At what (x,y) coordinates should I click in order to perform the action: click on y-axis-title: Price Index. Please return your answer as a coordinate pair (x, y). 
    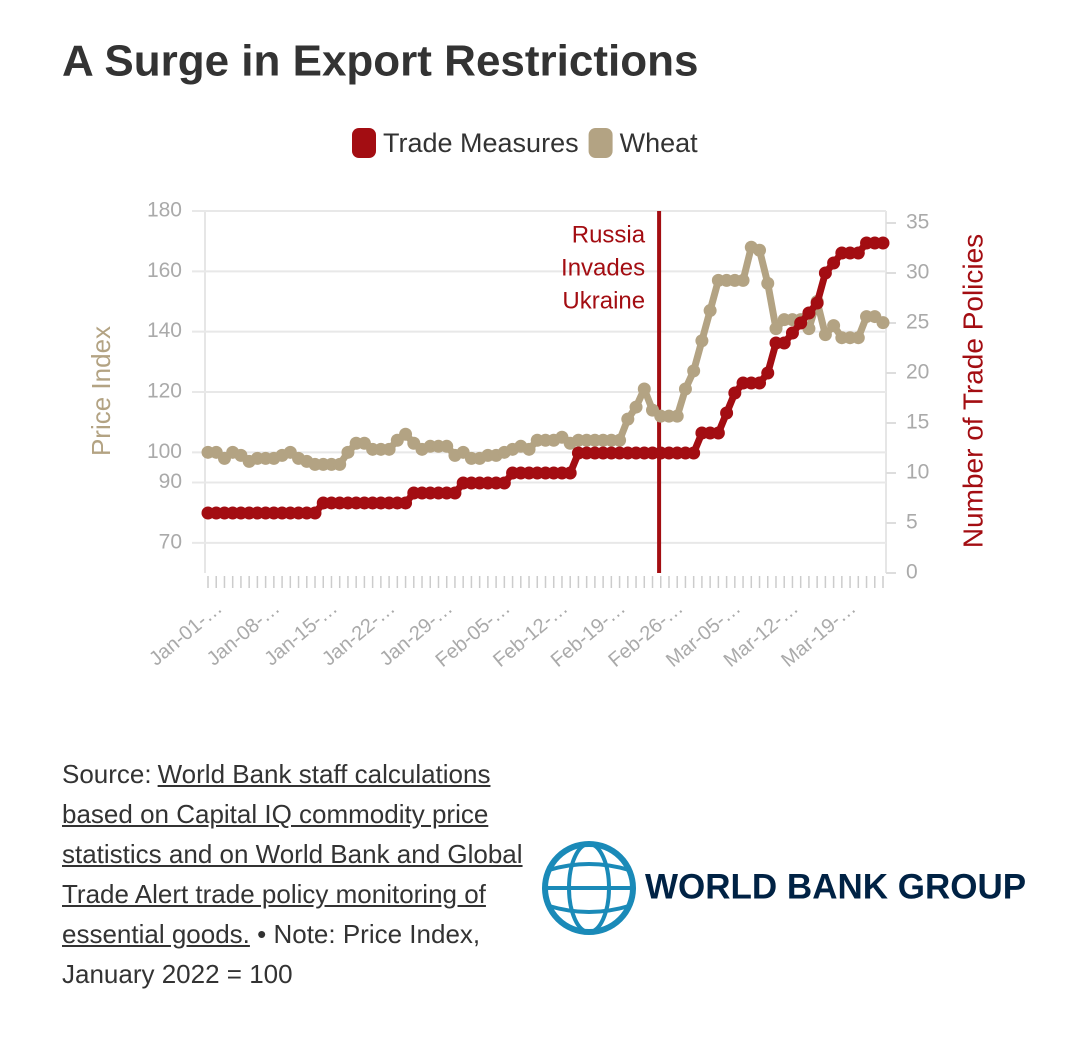
    Looking at the image, I should click on (101, 391).